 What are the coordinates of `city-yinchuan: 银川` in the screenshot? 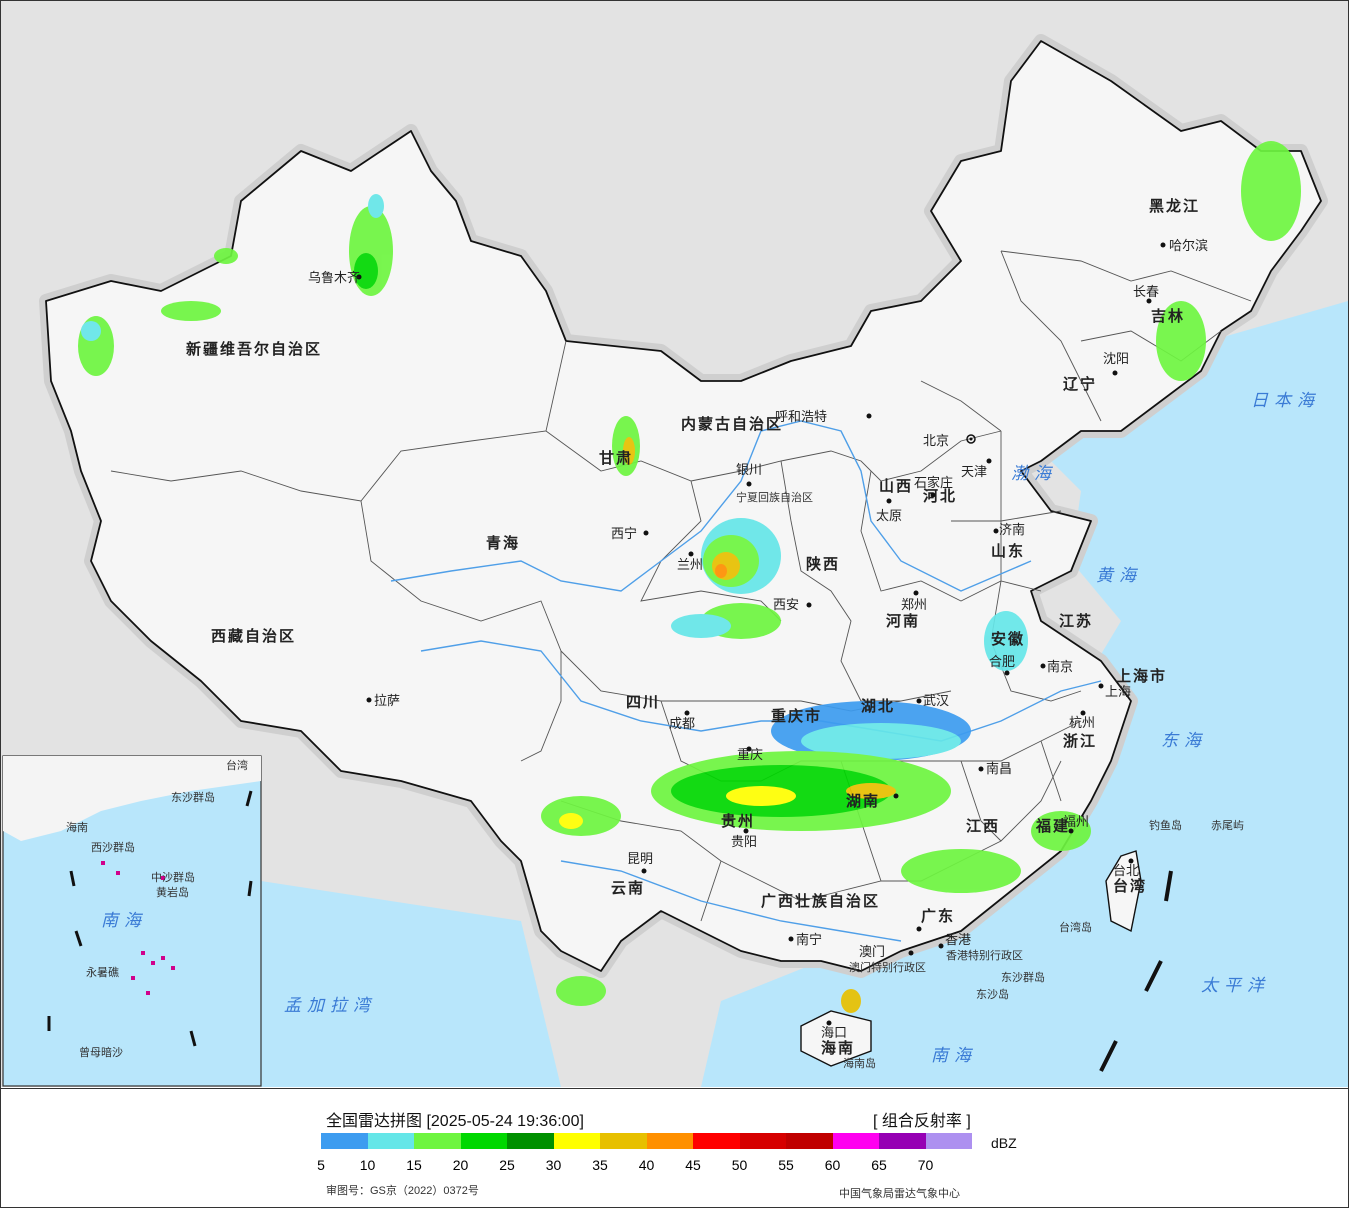 It's located at (749, 475).